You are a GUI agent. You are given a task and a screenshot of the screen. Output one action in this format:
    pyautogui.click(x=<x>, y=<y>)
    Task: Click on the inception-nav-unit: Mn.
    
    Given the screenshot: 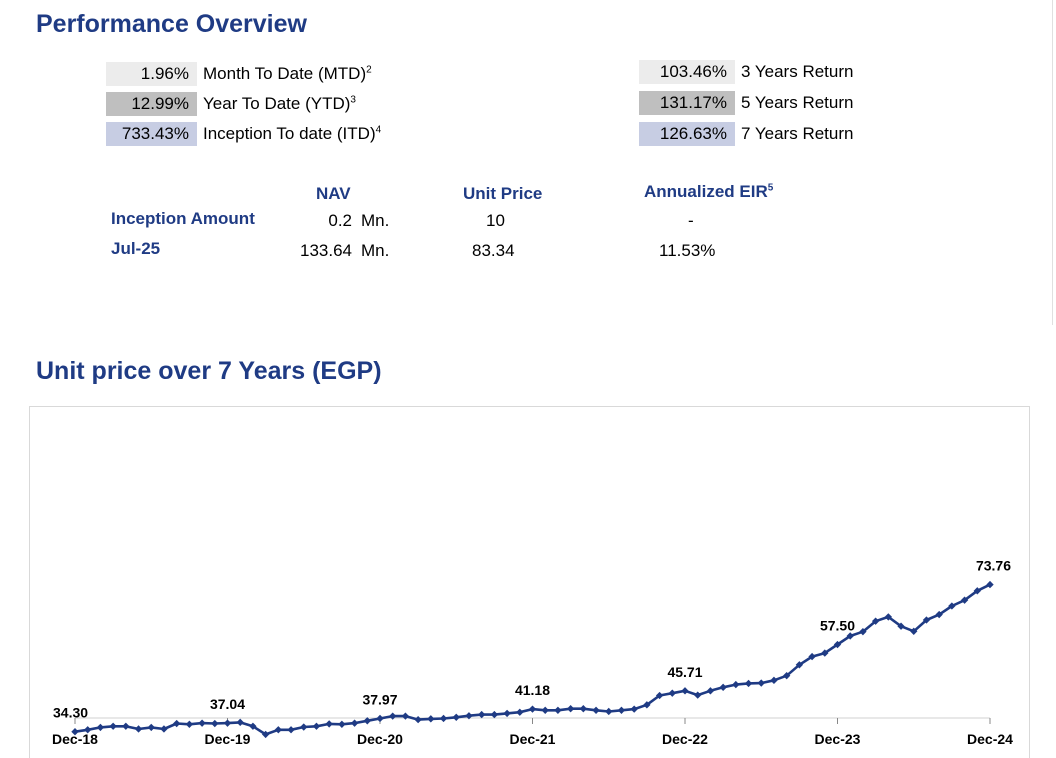 What is the action you would take?
    pyautogui.click(x=375, y=220)
    